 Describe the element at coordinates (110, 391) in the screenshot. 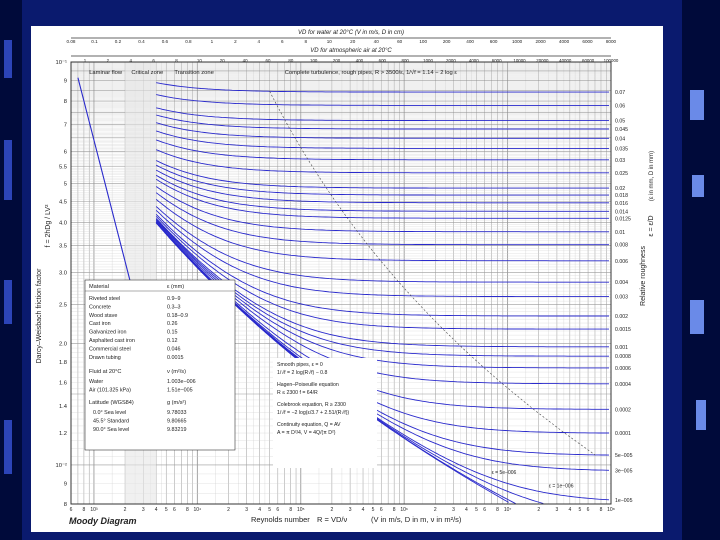

I see `fluid-name: Air (101.325 kPa)` at that location.